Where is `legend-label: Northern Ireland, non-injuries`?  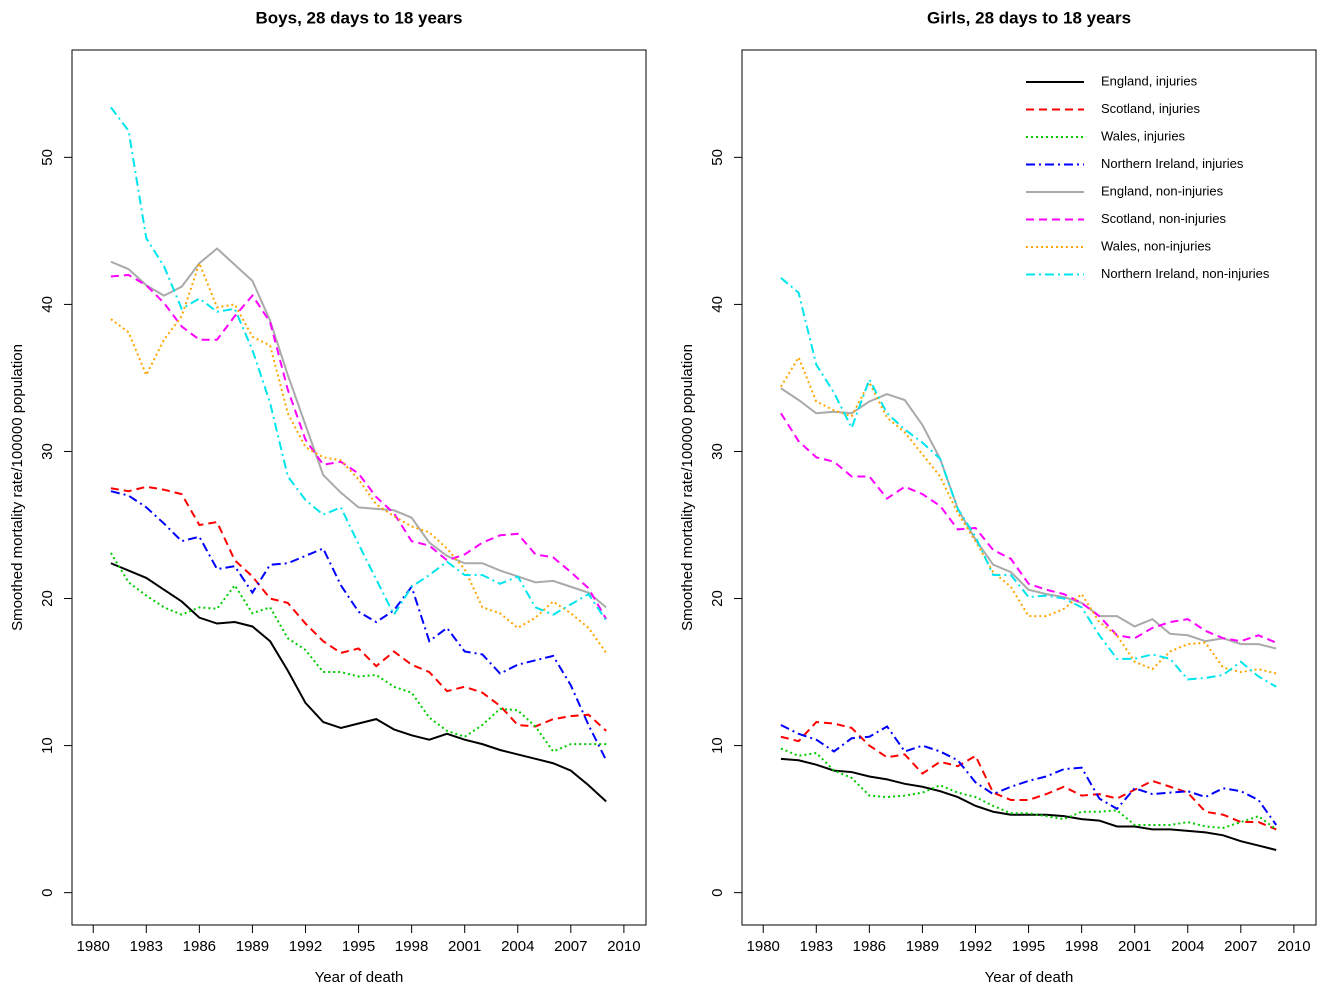 legend-label: Northern Ireland, non-injuries is located at coordinates (1185, 273).